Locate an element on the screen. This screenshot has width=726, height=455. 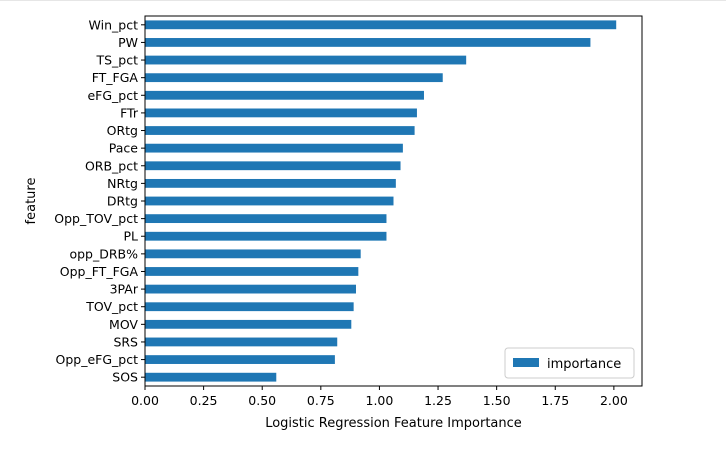
bar-ORB_pct is located at coordinates (273, 166).